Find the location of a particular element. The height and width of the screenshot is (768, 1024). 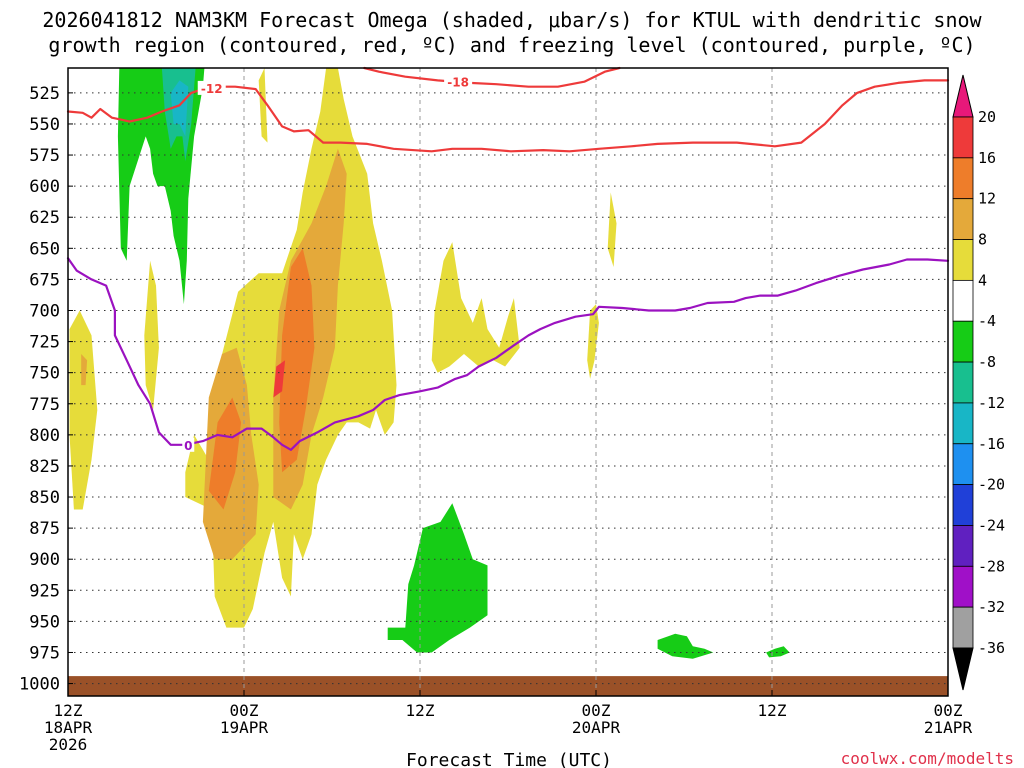

y-tick-label-625: 625 is located at coordinates (44, 218).